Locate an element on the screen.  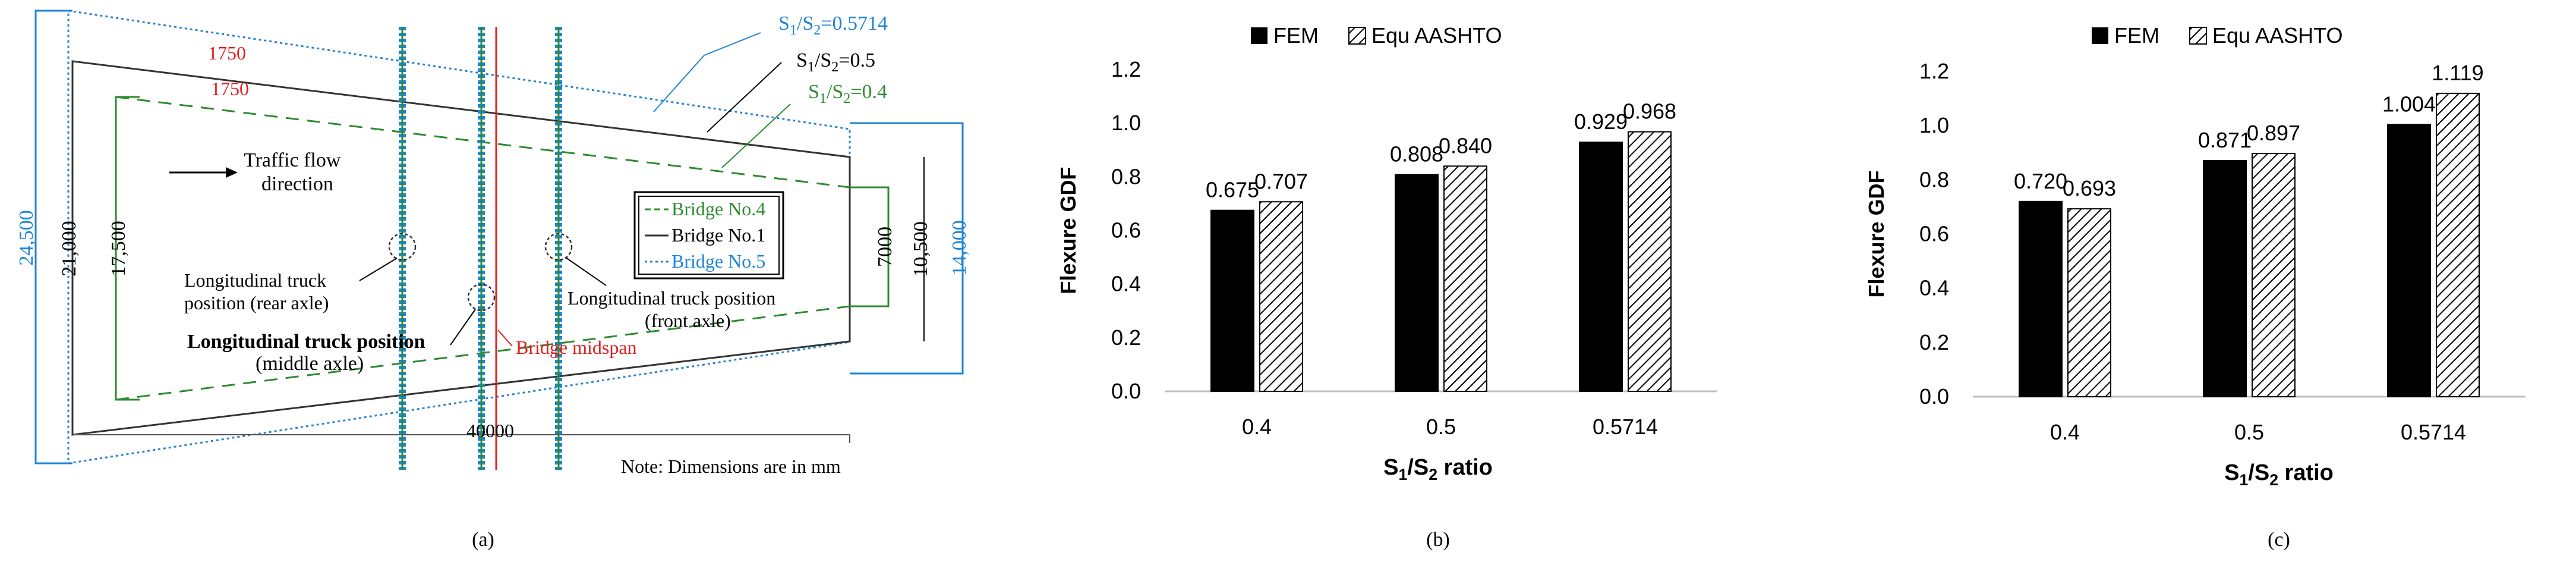
front-axle-marker is located at coordinates (558, 247).